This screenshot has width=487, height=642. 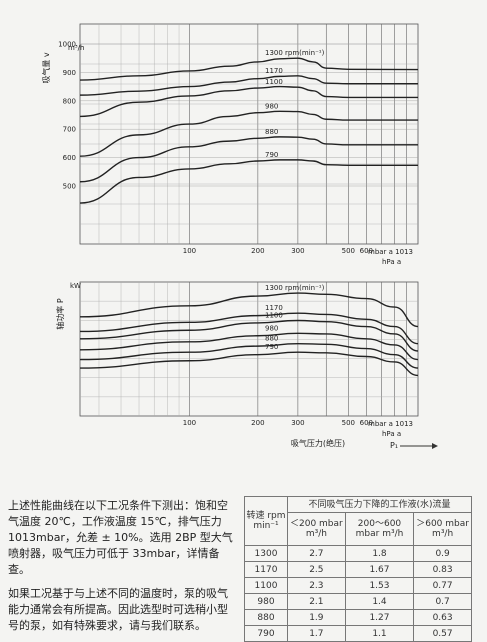 What do you see at coordinates (394, 445) in the screenshot?
I see `x-axis-symbol: P₁` at bounding box center [394, 445].